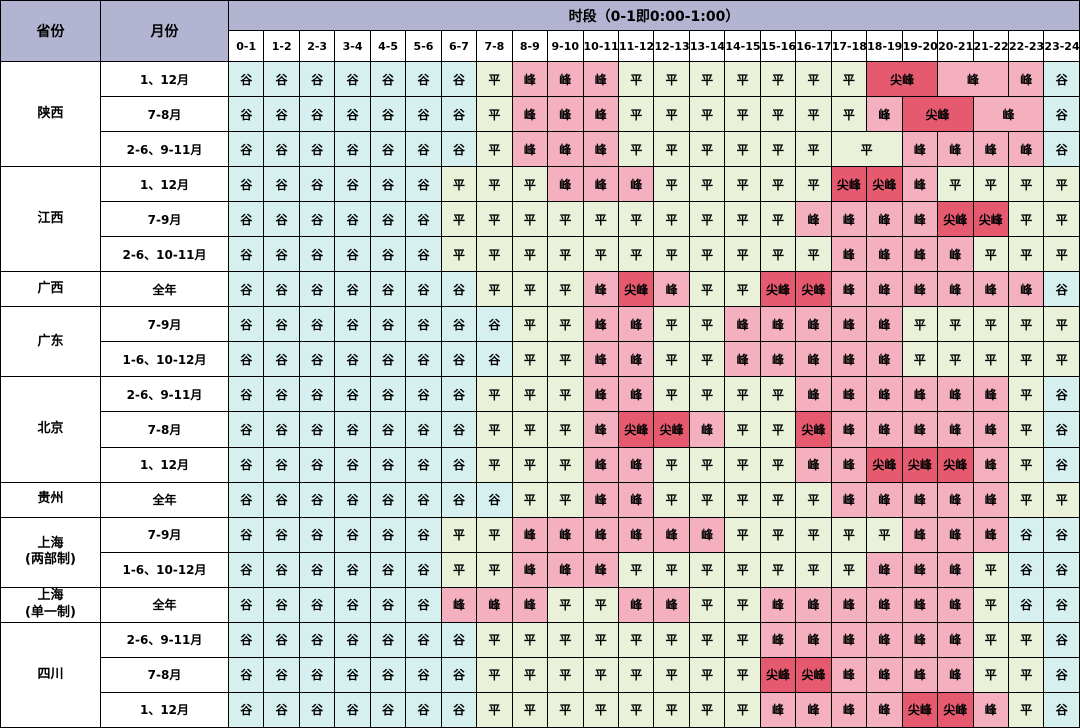 The height and width of the screenshot is (728, 1080). I want to click on table-row: 上海 (两部制) 7-9月谷谷谷谷谷谷平平峰峰峰峰峰峰平平平平平峰峰峰谷谷, so click(540, 552).